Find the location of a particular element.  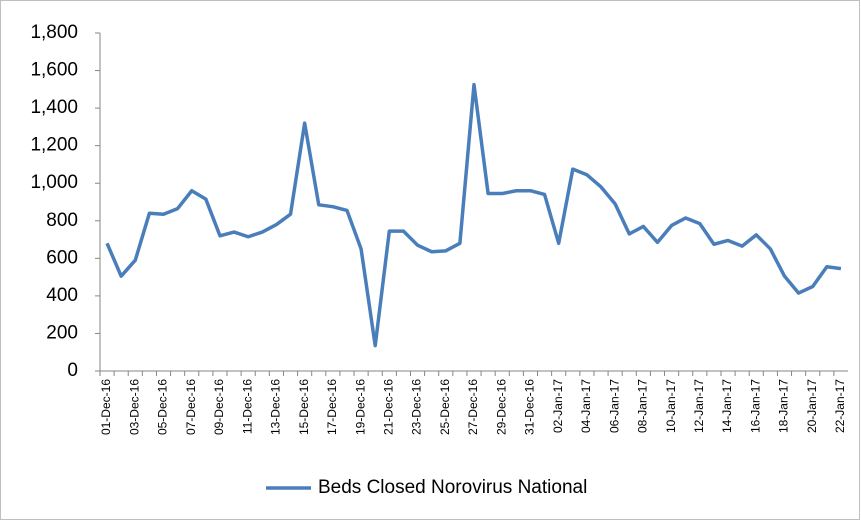

x-tick-label: 29-Dec-16 is located at coordinates (501, 407).